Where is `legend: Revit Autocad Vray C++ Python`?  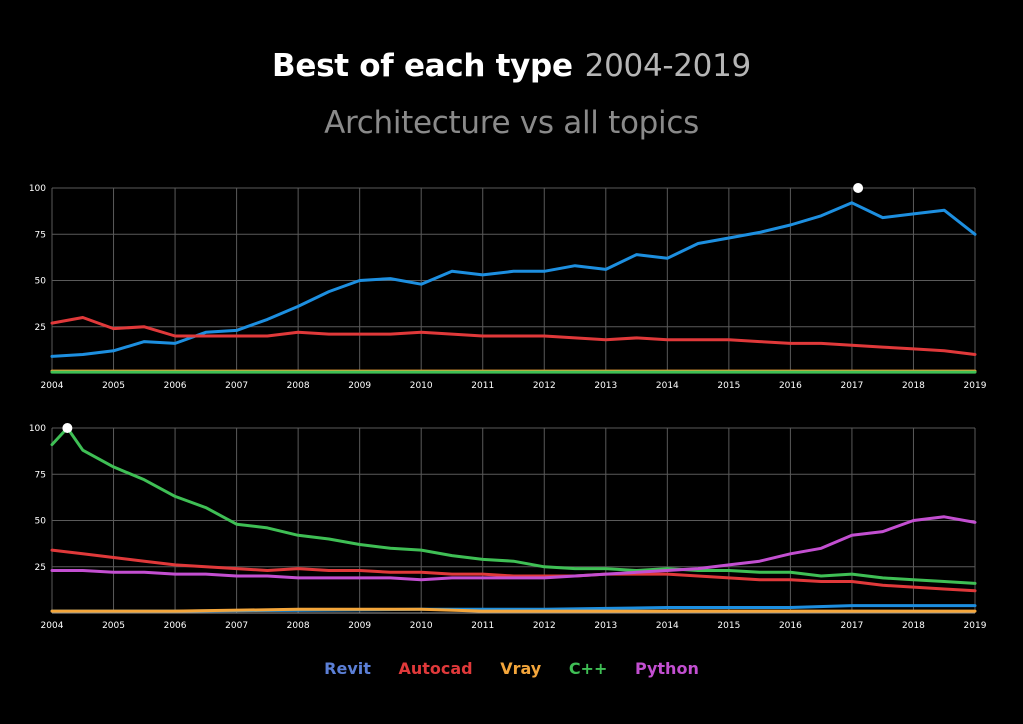
legend: Revit Autocad Vray C++ Python is located at coordinates (511, 668).